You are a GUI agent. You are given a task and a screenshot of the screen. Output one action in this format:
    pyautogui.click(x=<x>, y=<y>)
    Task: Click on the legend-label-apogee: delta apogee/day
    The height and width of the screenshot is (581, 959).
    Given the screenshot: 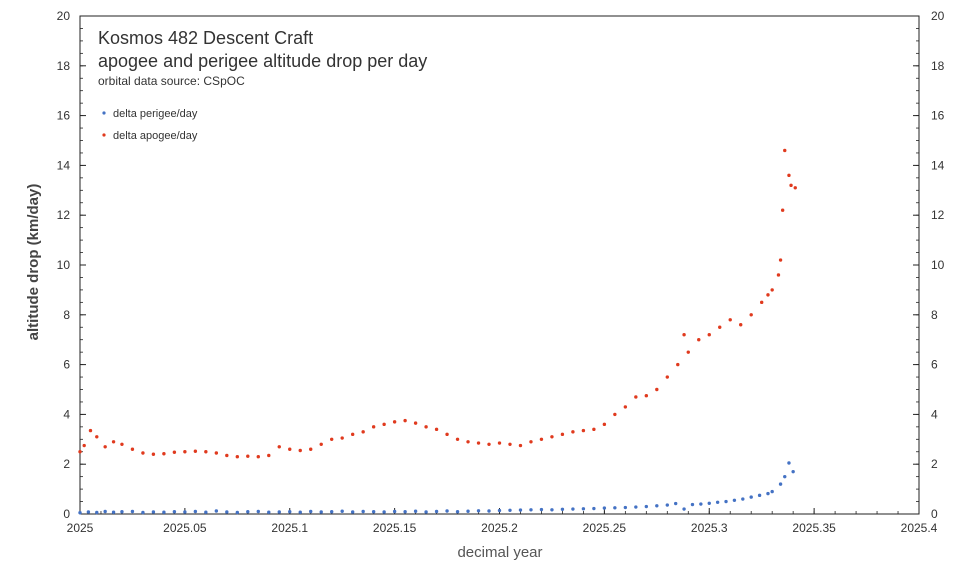 What is the action you would take?
    pyautogui.click(x=155, y=136)
    